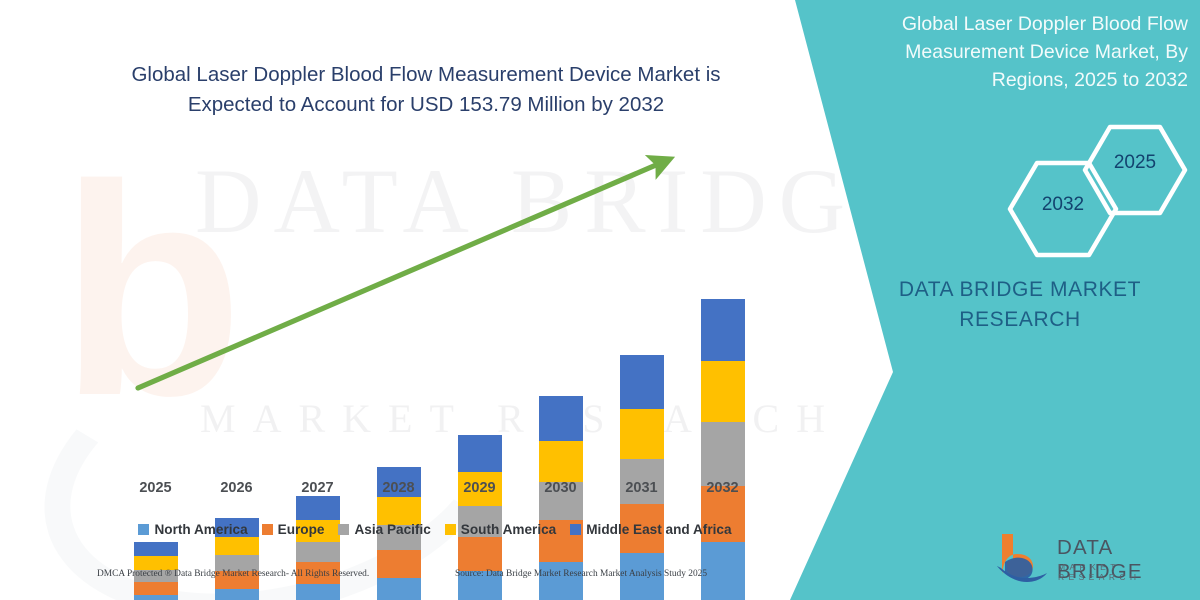  Describe the element at coordinates (1022, 558) in the screenshot. I see `data-bridge-mark-icon` at that location.